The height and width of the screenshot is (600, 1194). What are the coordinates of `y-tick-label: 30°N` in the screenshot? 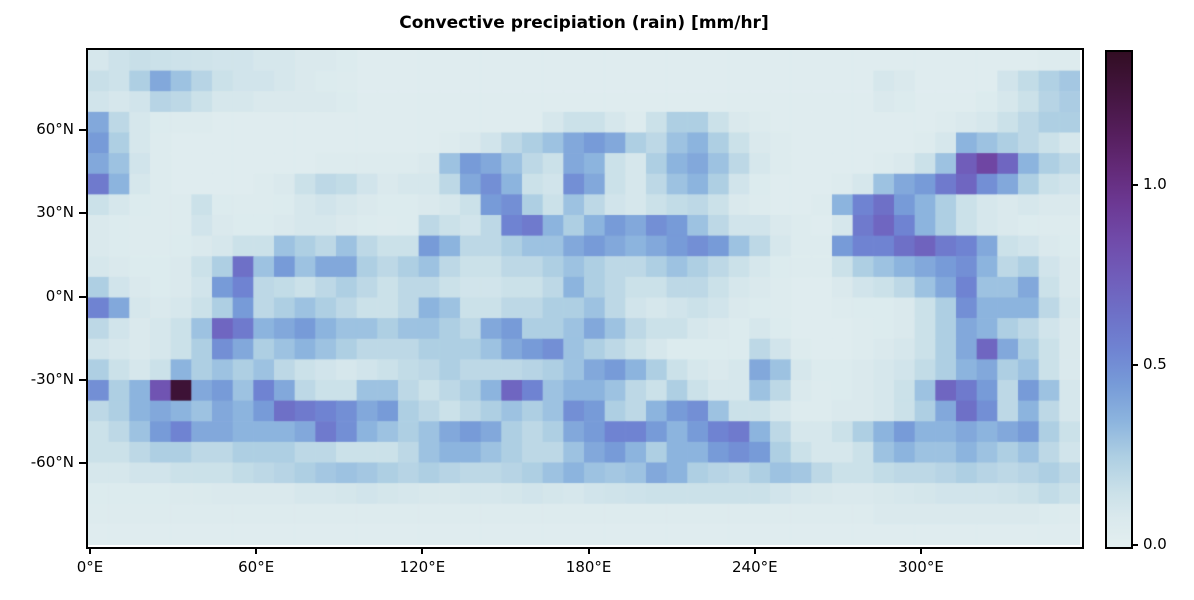 It's located at (55, 212).